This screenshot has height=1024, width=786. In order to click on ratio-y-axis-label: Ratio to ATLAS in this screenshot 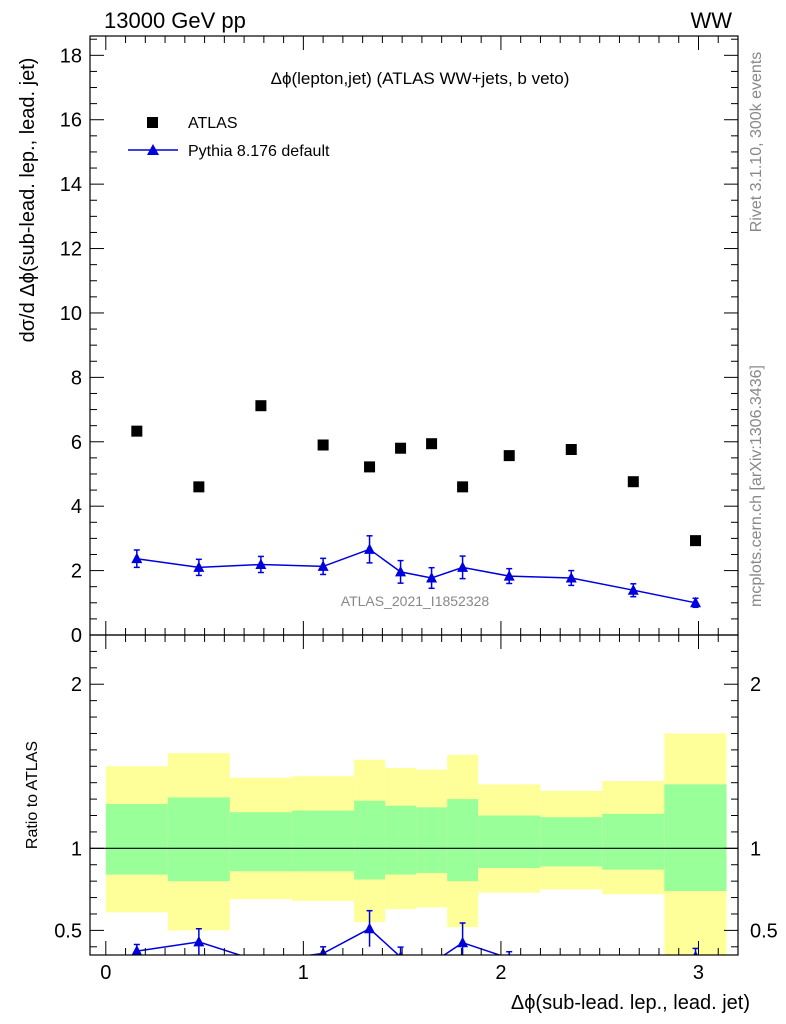, I will do `click(32, 795)`.